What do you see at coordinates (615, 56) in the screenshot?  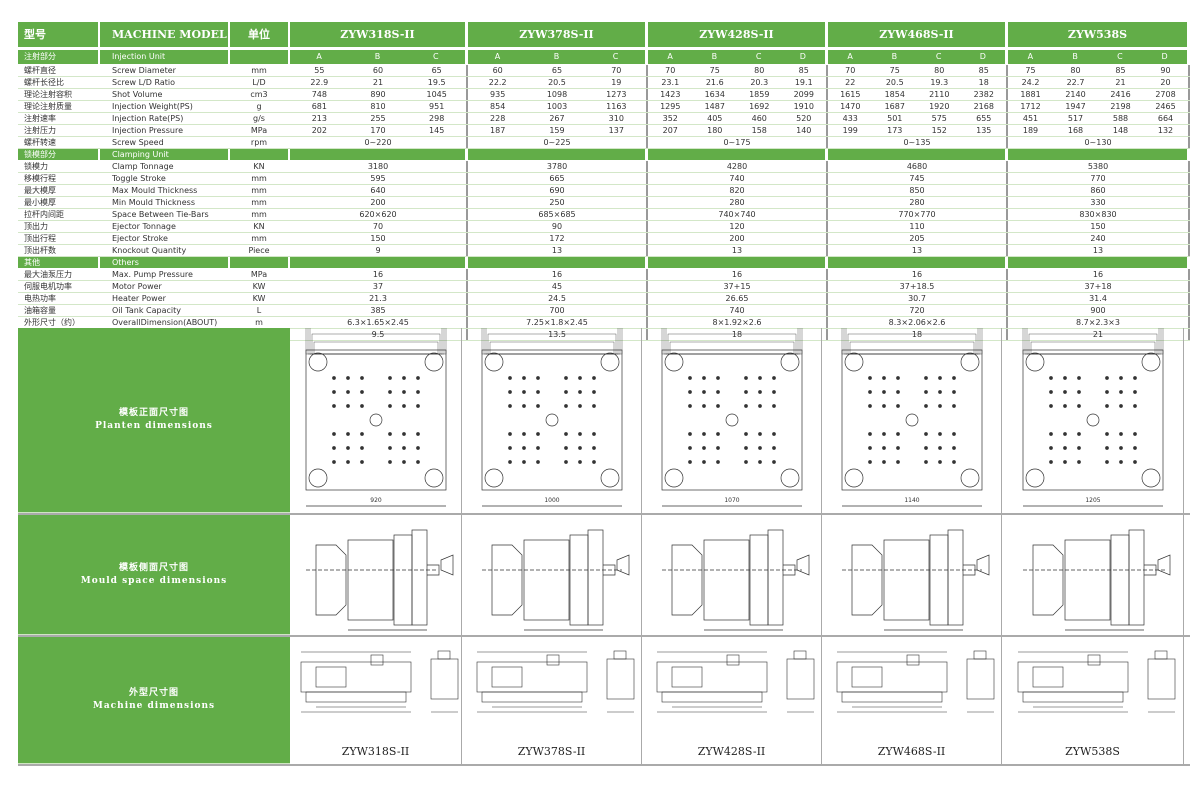 I see `grade-label: C` at bounding box center [615, 56].